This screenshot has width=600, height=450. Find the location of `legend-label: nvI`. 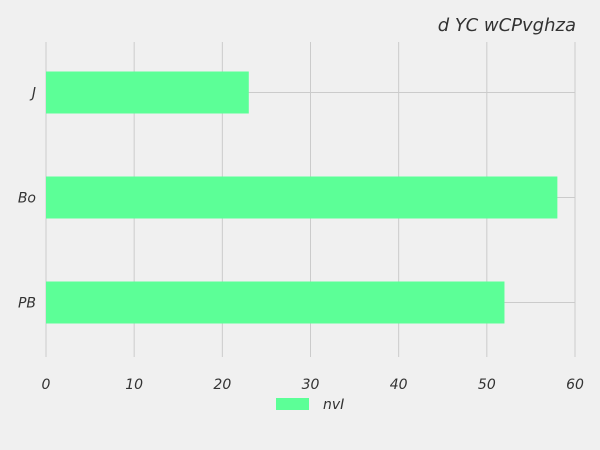

legend-label: nvI is located at coordinates (333, 405).